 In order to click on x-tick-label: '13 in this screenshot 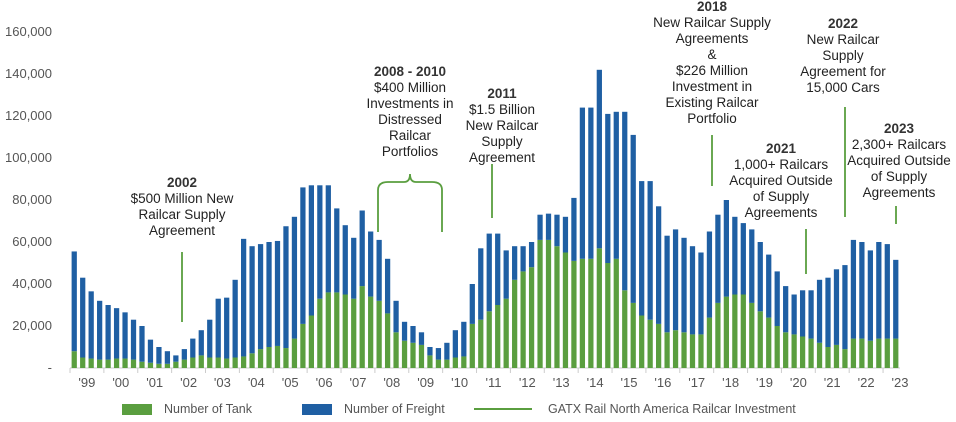, I will do `click(561, 382)`.